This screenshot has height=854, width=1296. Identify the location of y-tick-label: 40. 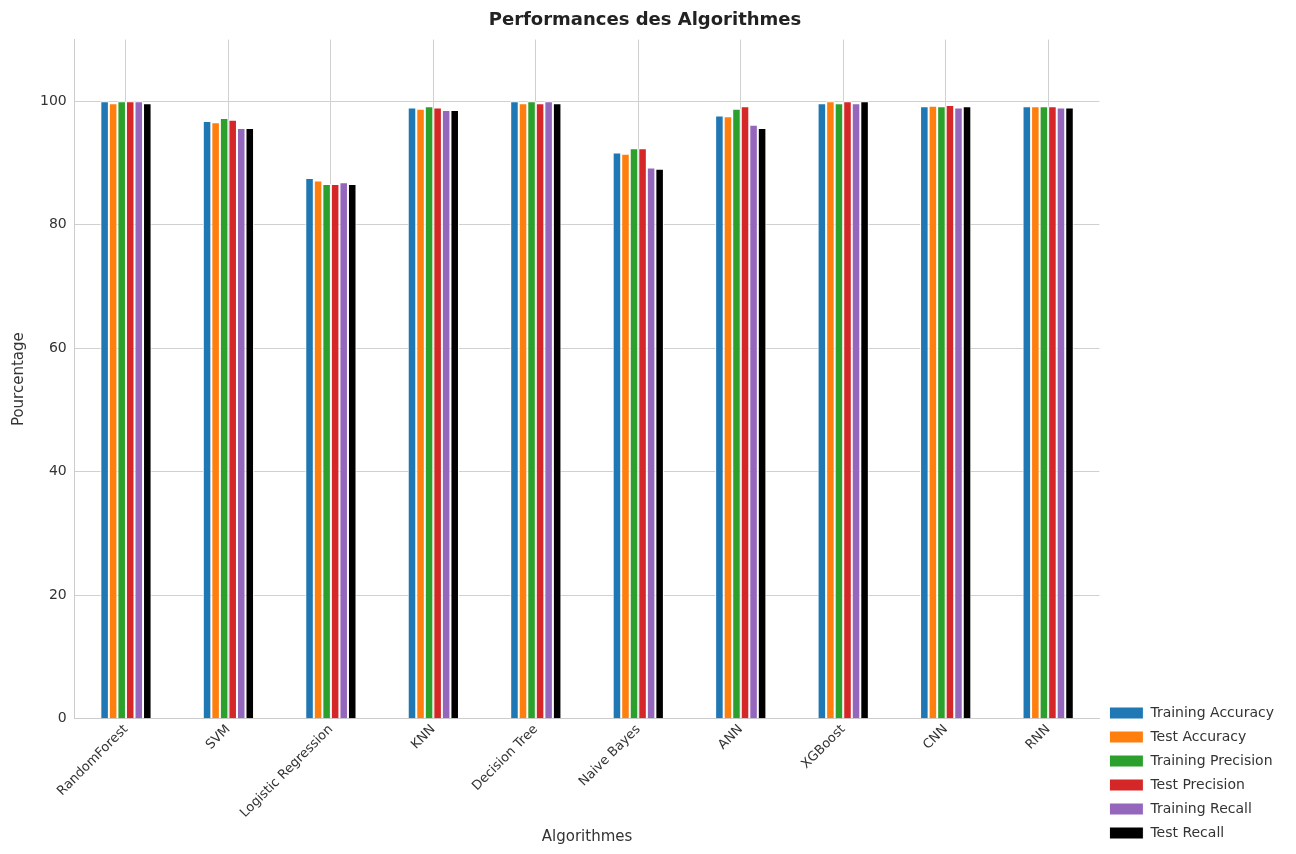
(57, 470).